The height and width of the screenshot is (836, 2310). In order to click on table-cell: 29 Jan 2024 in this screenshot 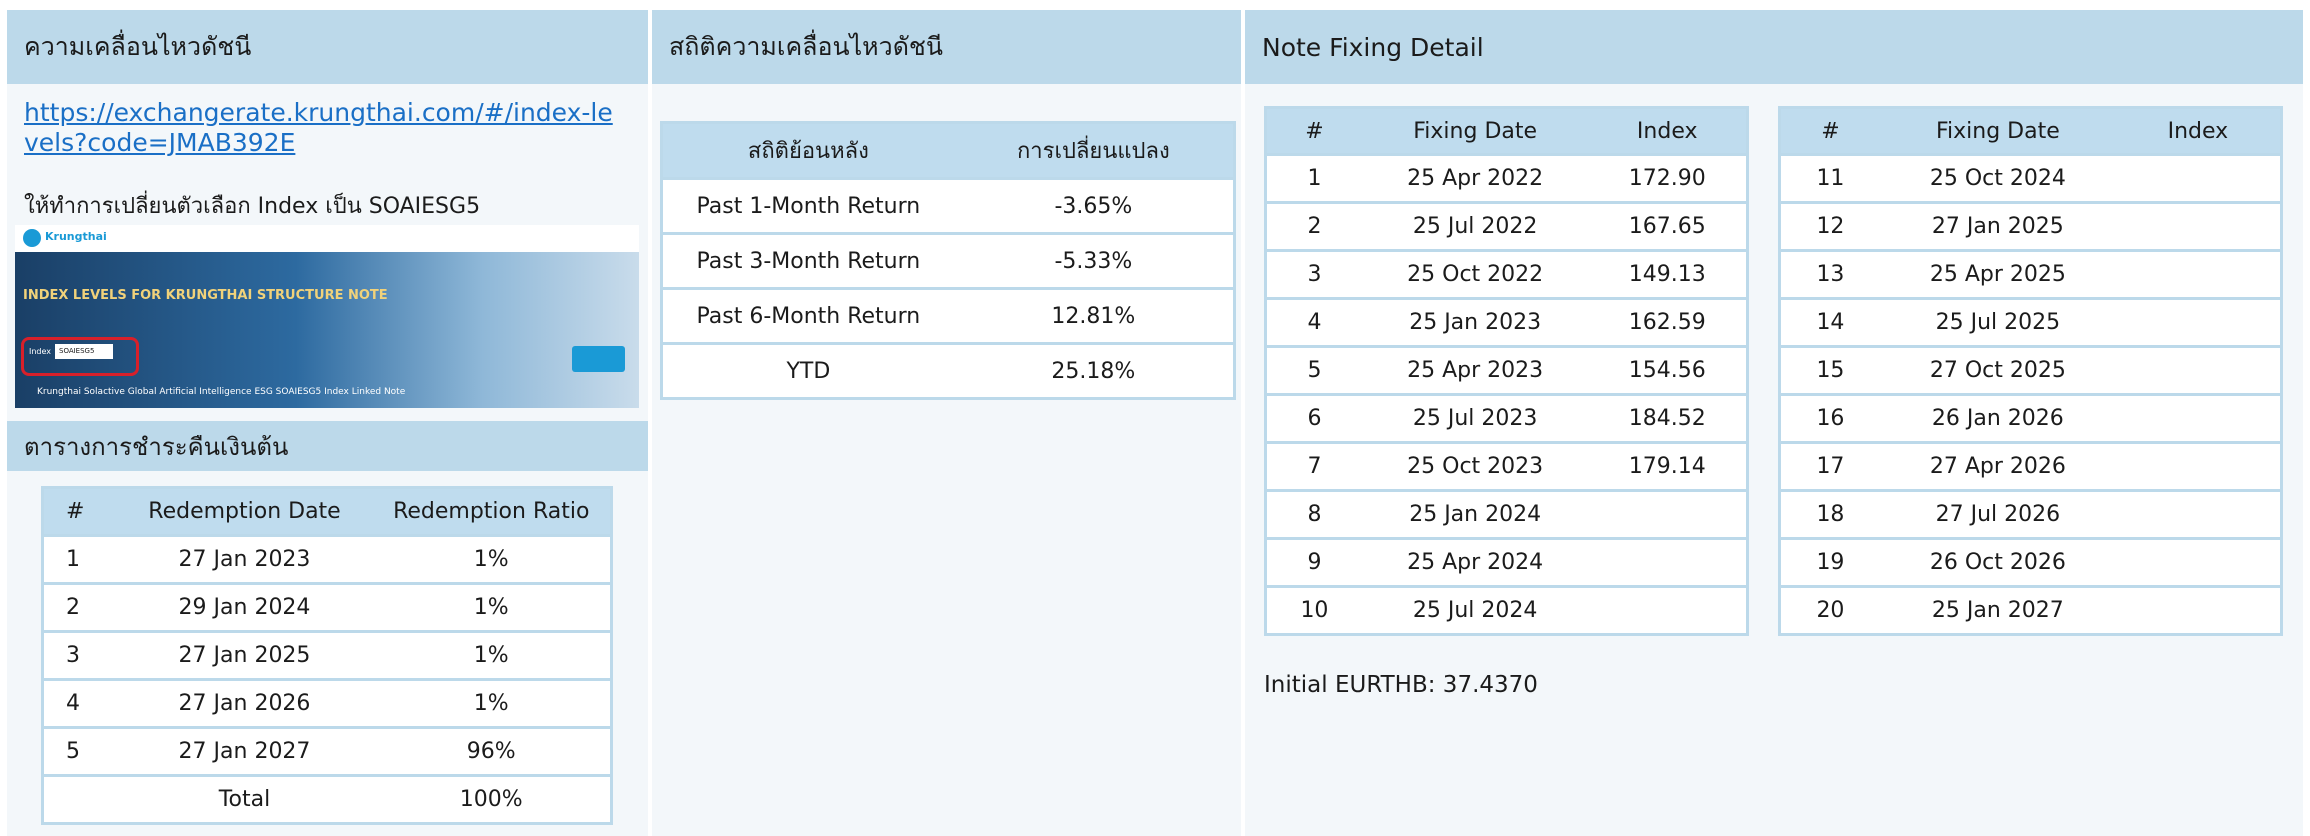, I will do `click(244, 607)`.